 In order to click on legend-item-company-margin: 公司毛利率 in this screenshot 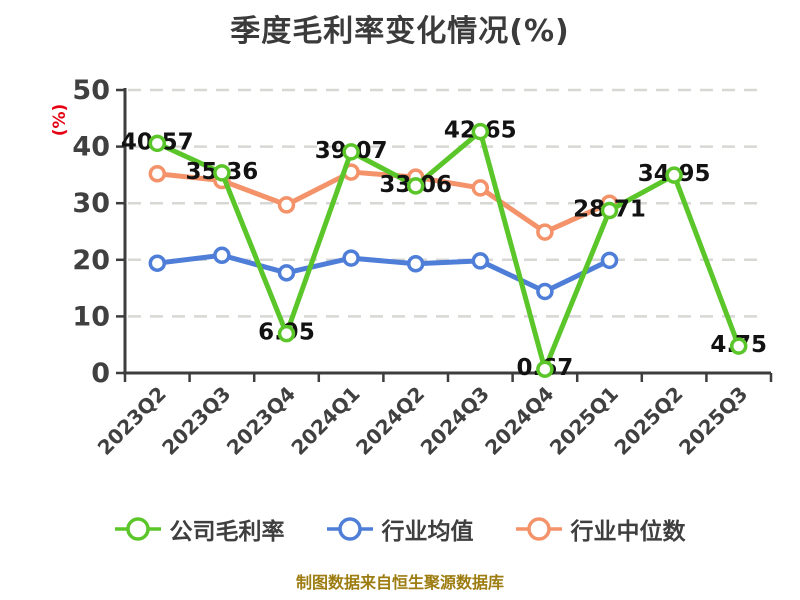, I will do `click(199, 529)`.